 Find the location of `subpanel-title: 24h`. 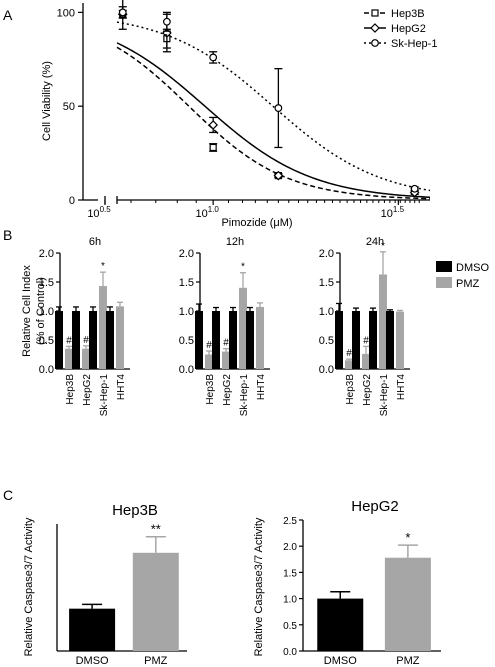

subpanel-title: 24h is located at coordinates (375, 242).